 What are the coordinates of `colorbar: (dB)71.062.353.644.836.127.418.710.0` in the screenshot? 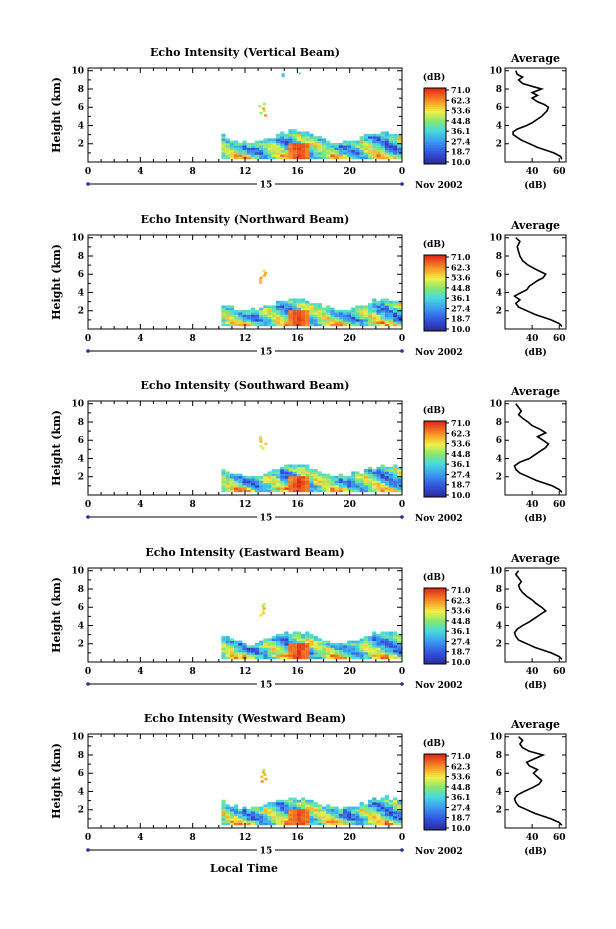 It's located at (447, 452).